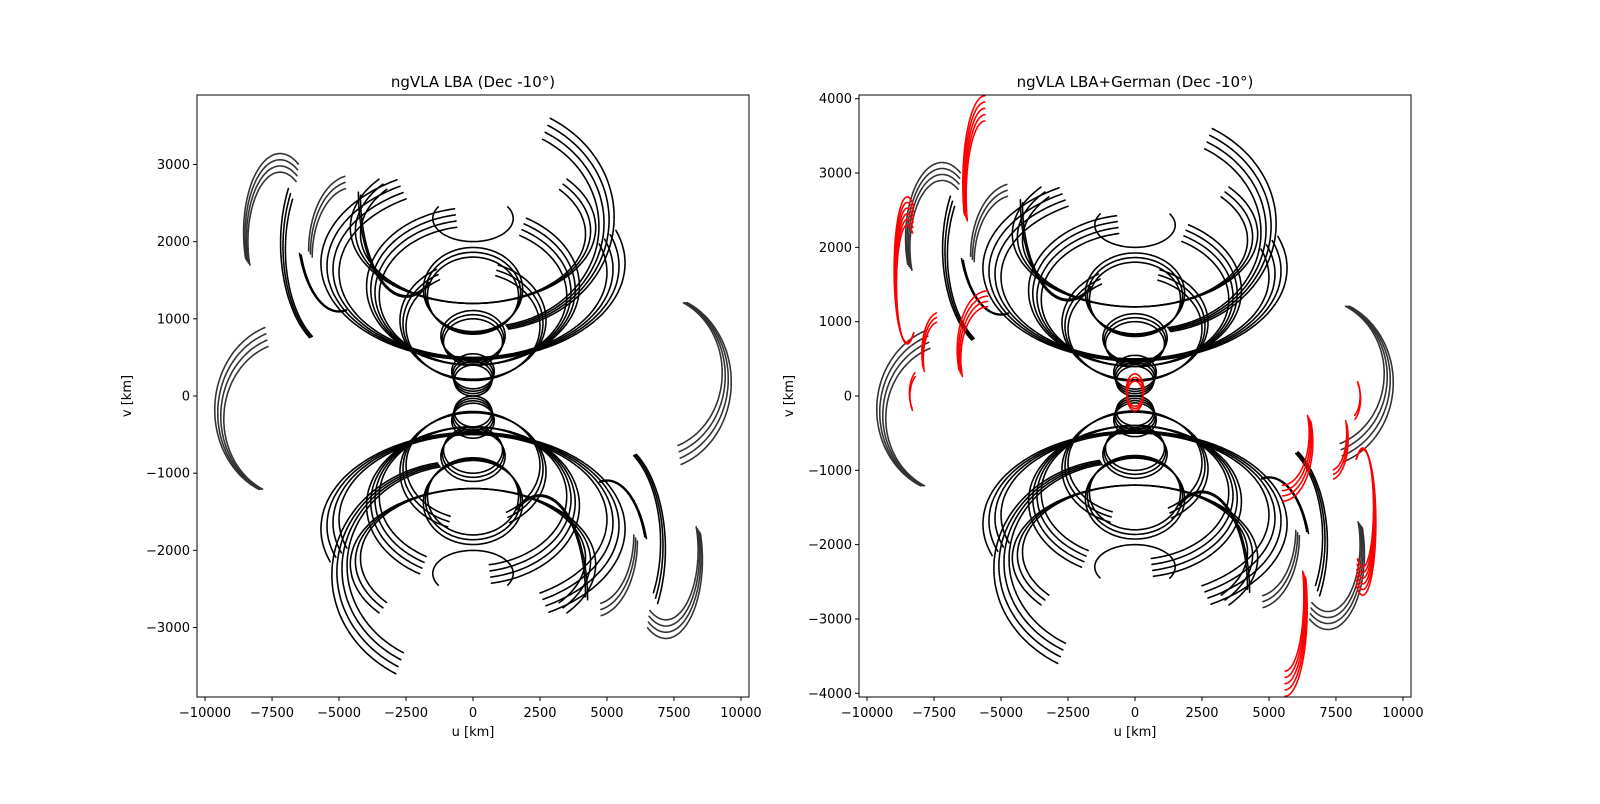  What do you see at coordinates (789, 396) in the screenshot?
I see `y-axis-label: v [km]` at bounding box center [789, 396].